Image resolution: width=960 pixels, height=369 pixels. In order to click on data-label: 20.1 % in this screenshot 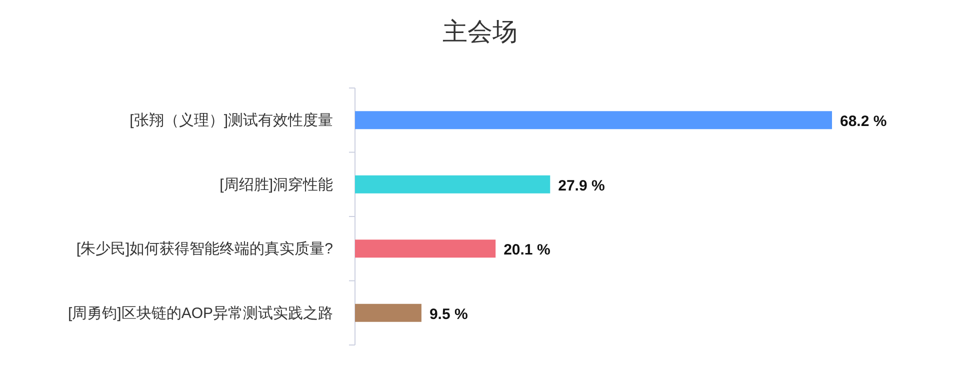, I will do `click(527, 250)`.